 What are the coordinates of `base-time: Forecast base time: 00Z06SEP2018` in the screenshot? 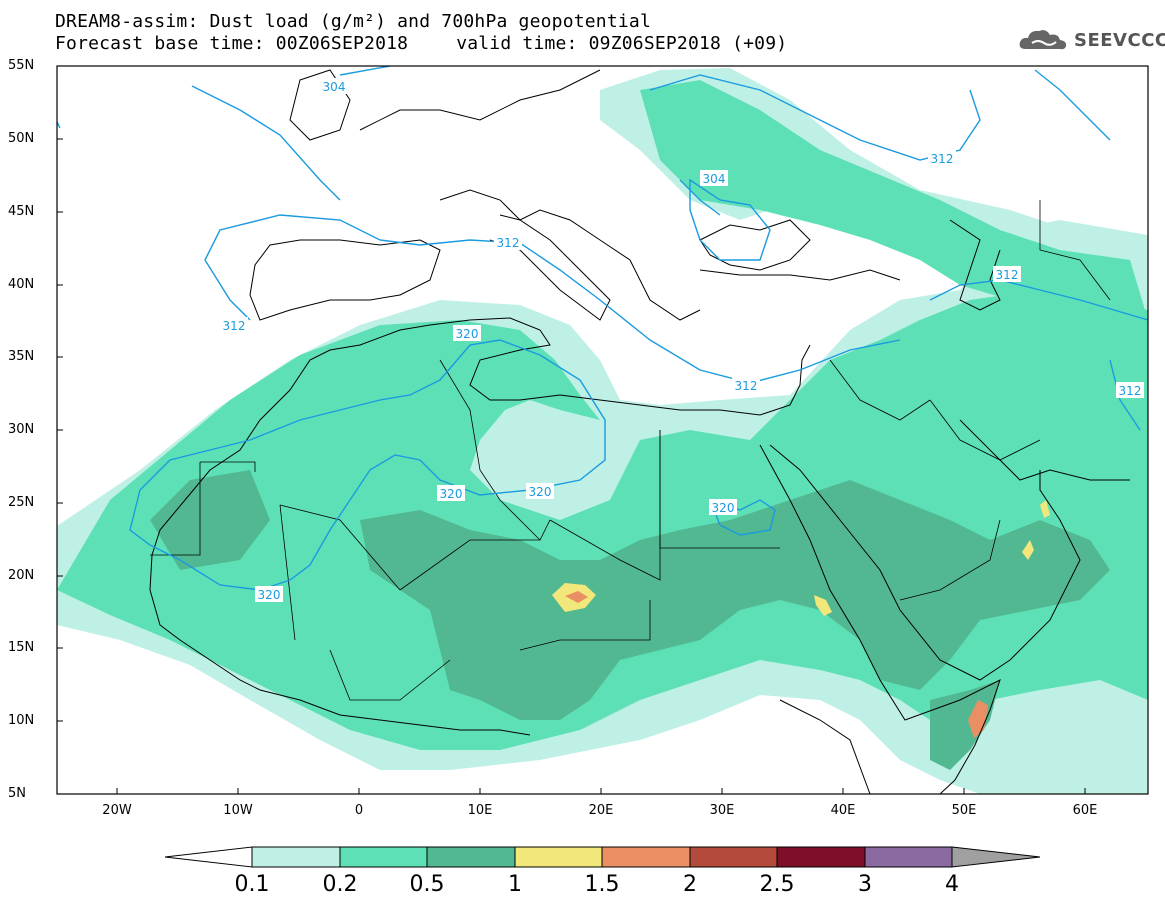 It's located at (232, 43).